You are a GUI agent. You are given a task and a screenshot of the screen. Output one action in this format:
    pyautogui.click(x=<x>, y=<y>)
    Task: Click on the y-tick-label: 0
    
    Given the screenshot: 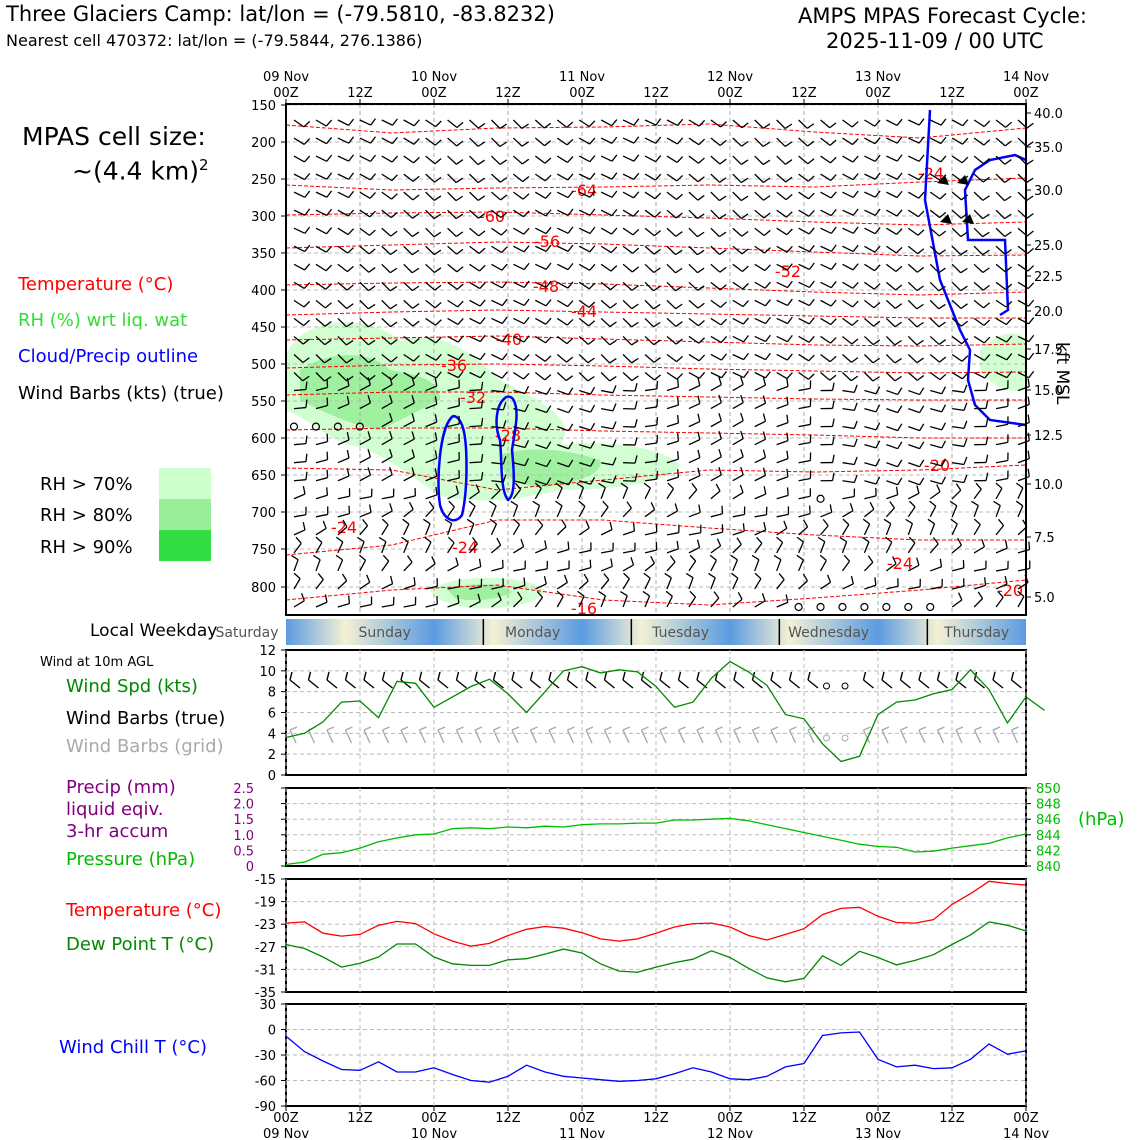 What is the action you would take?
    pyautogui.click(x=250, y=867)
    